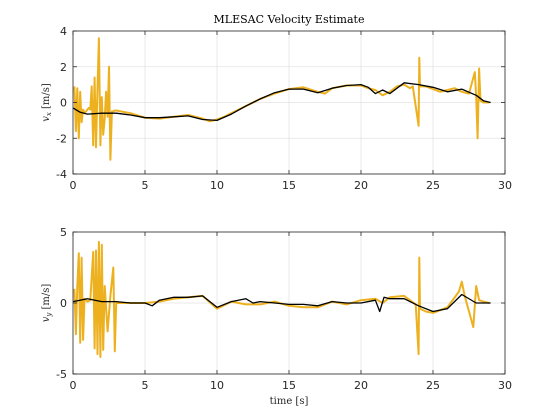 The image size is (560, 420). Describe the element at coordinates (289, 19) in the screenshot. I see `chart-title: MLESAC Velocity Estimate` at that location.